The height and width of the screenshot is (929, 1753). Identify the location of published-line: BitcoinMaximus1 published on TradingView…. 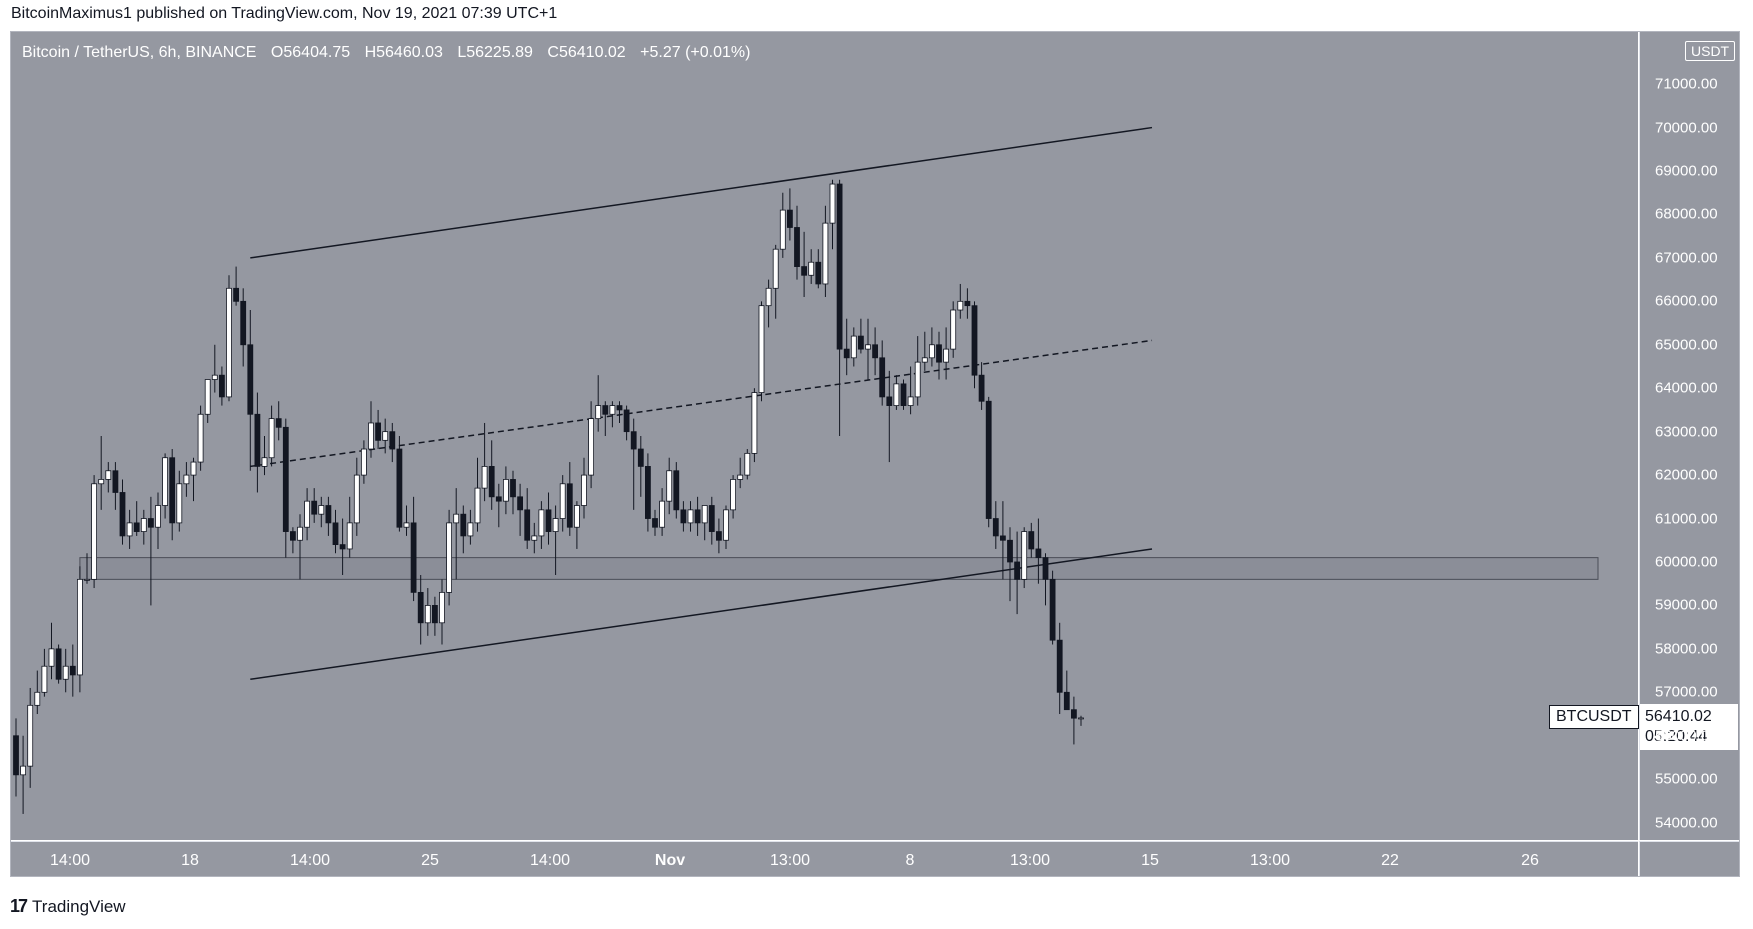
(284, 13).